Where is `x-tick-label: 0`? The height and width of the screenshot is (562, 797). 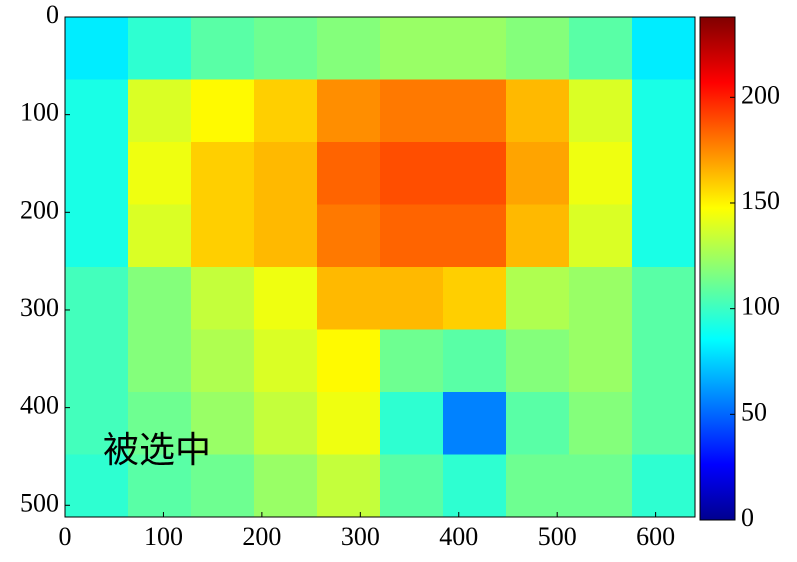
x-tick-label: 0 is located at coordinates (65, 536).